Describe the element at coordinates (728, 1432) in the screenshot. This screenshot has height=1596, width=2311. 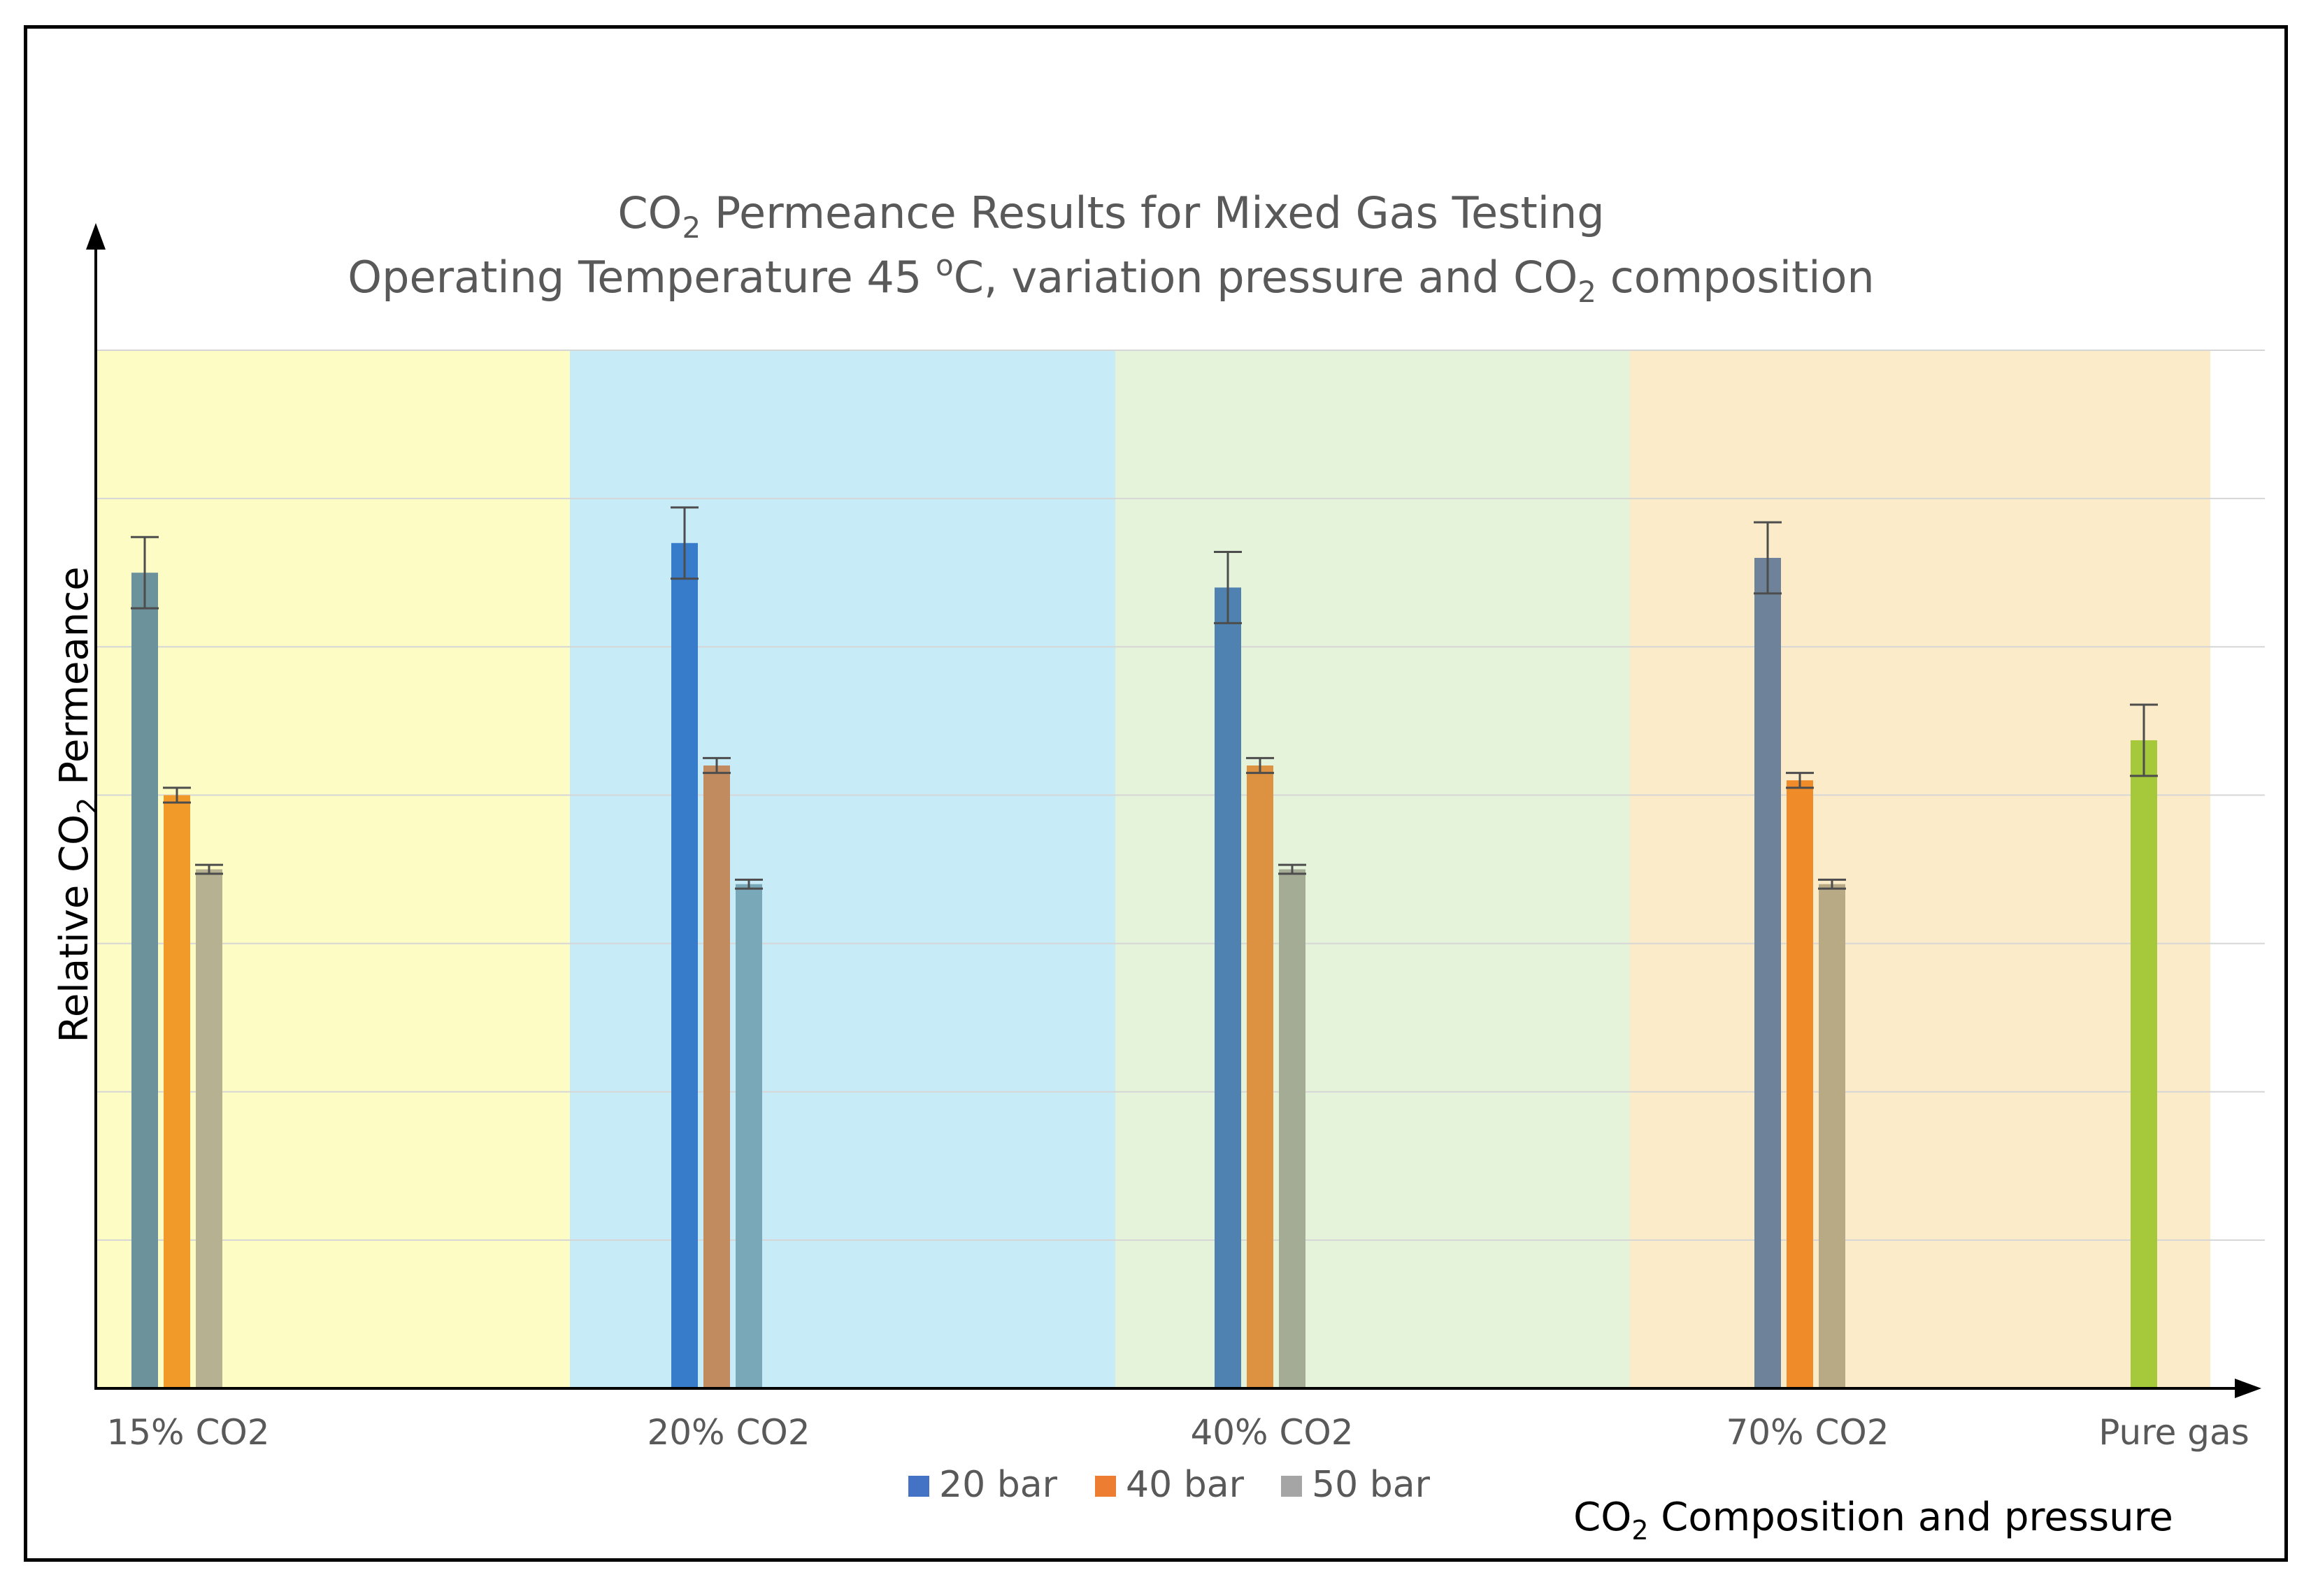
I see `category-label: 20% CO2` at that location.